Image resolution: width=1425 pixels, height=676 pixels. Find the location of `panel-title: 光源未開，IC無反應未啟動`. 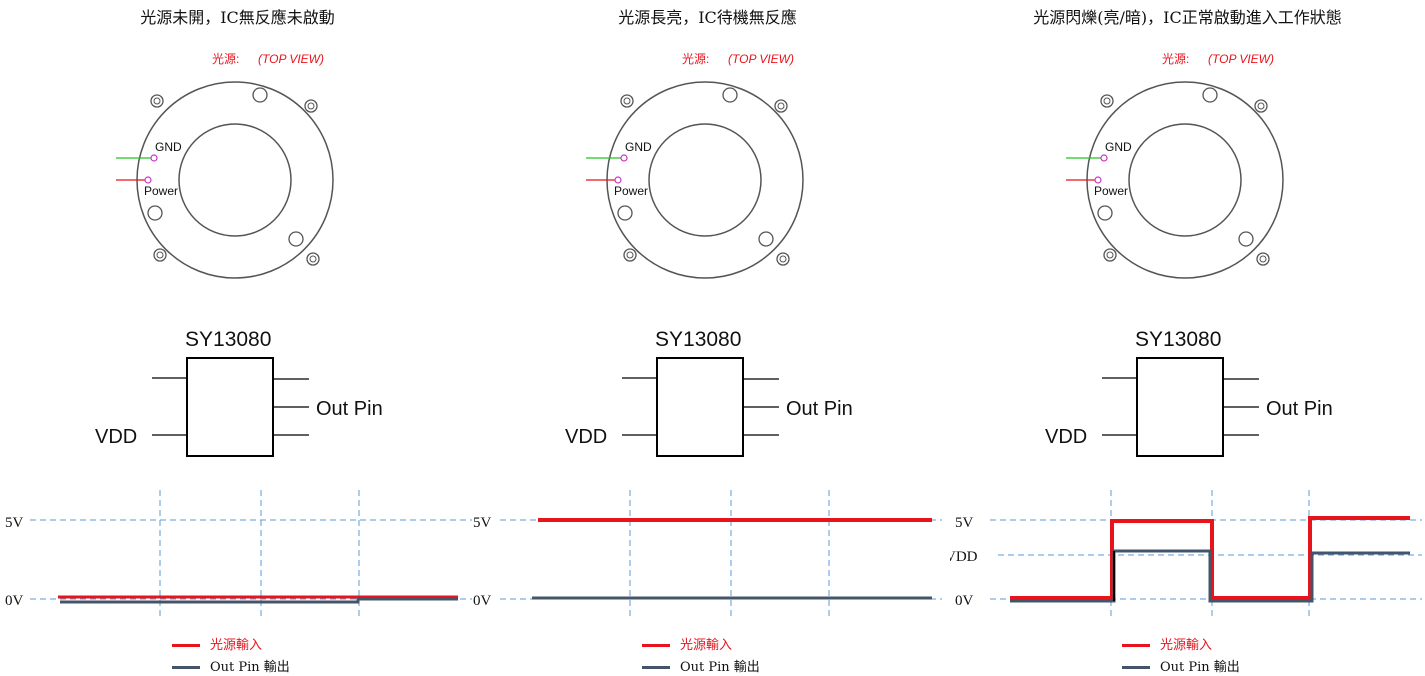

panel-title: 光源未開，IC無反應未啟動 is located at coordinates (237, 17).